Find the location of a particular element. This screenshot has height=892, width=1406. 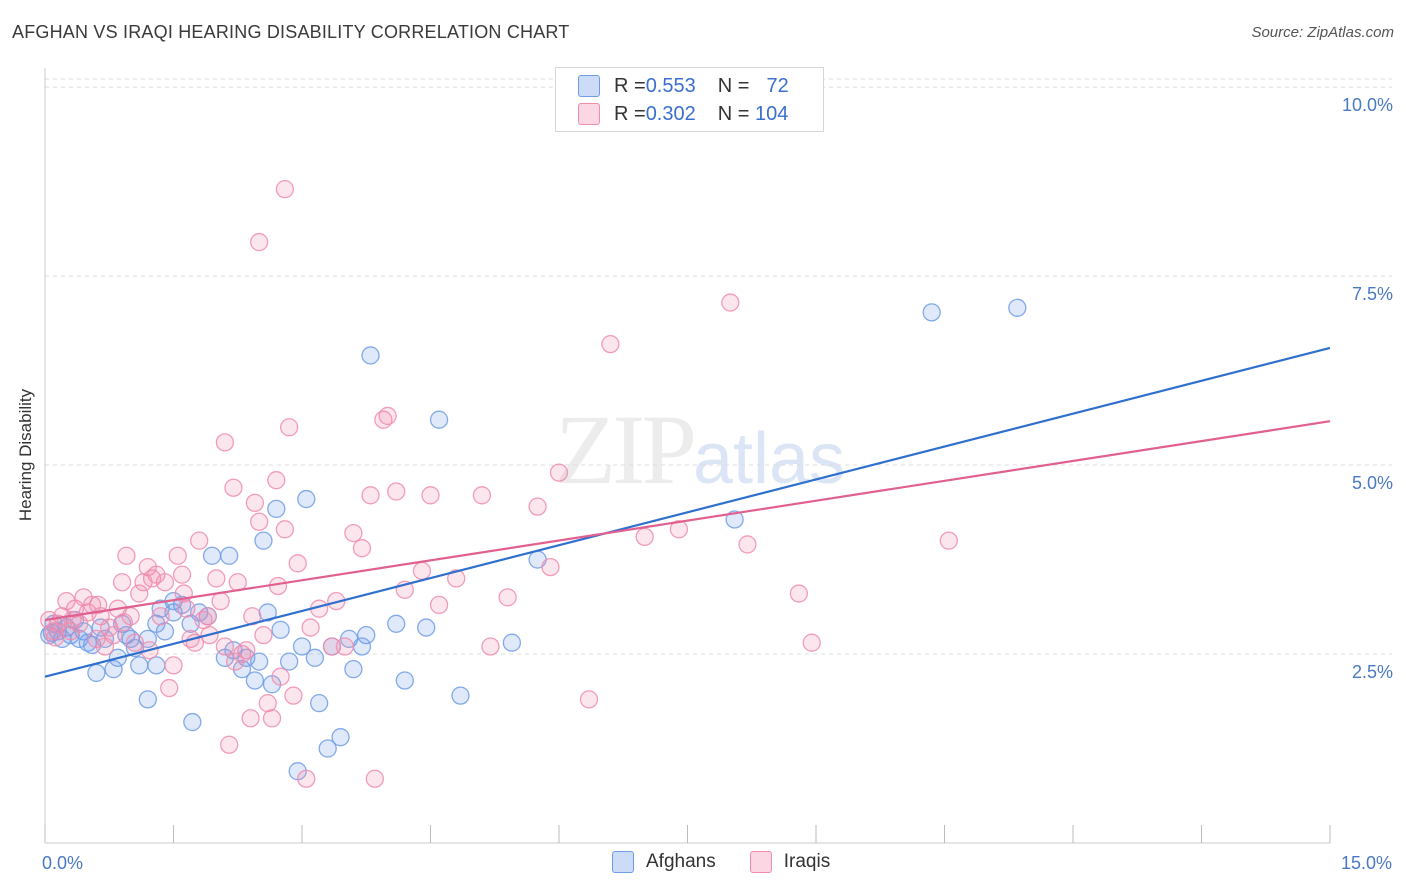

series-label-iraqis: Iraqis is located at coordinates (807, 861).